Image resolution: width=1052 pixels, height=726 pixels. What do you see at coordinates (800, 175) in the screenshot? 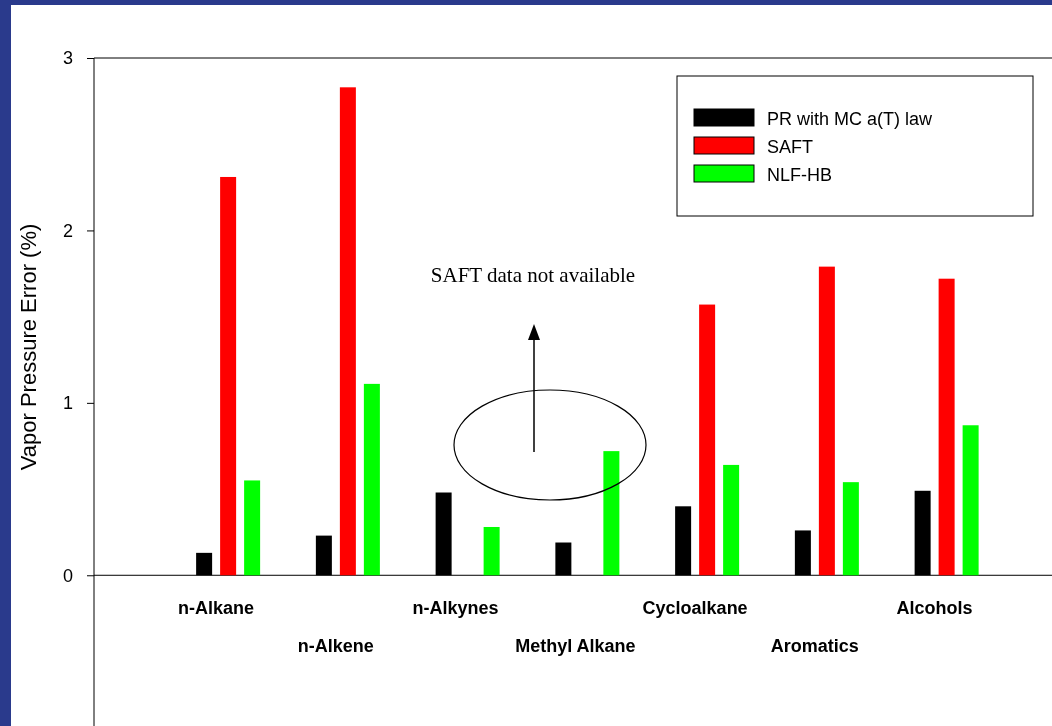
I see `legend-label: NLF-HB` at bounding box center [800, 175].